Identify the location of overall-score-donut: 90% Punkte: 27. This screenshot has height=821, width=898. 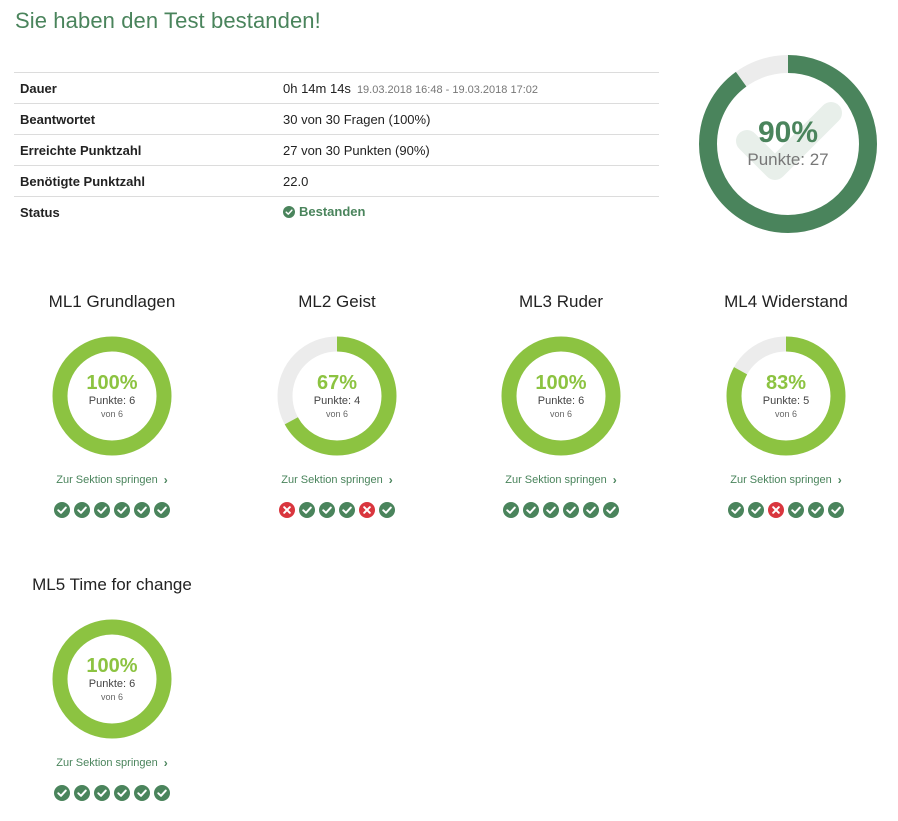
(788, 144).